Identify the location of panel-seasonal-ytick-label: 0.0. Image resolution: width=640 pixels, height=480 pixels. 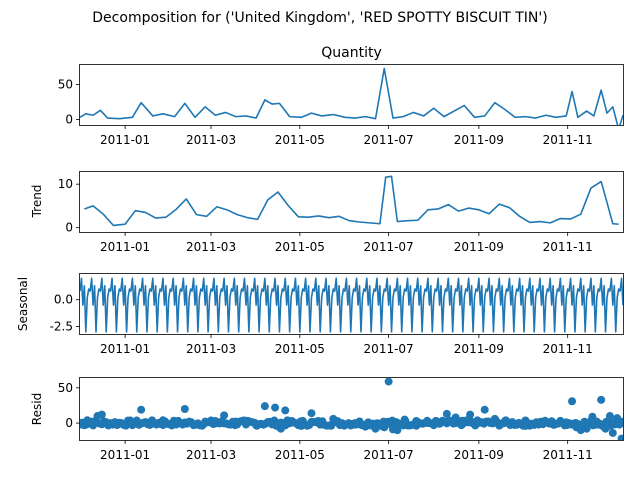
(63, 300).